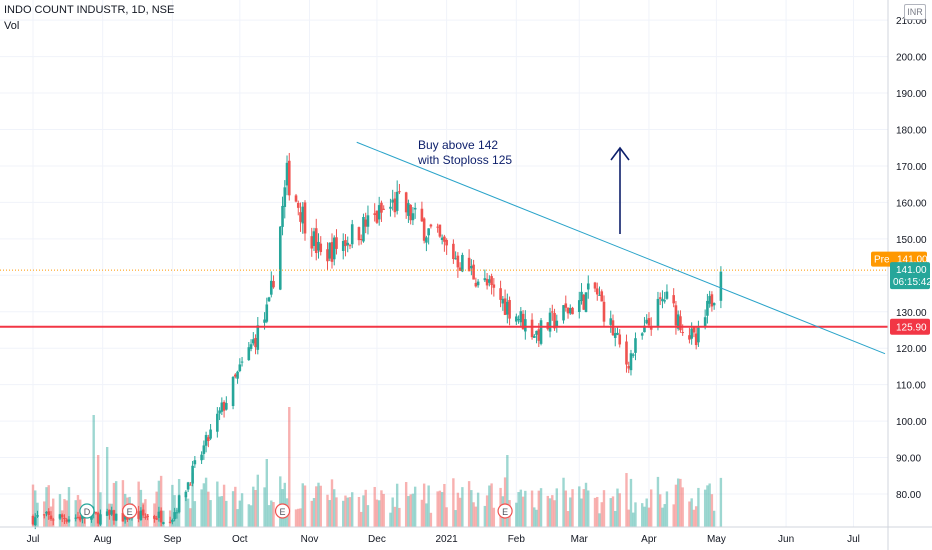 The width and height of the screenshot is (932, 550). What do you see at coordinates (377, 539) in the screenshot?
I see `time-tick-label: Dec` at bounding box center [377, 539].